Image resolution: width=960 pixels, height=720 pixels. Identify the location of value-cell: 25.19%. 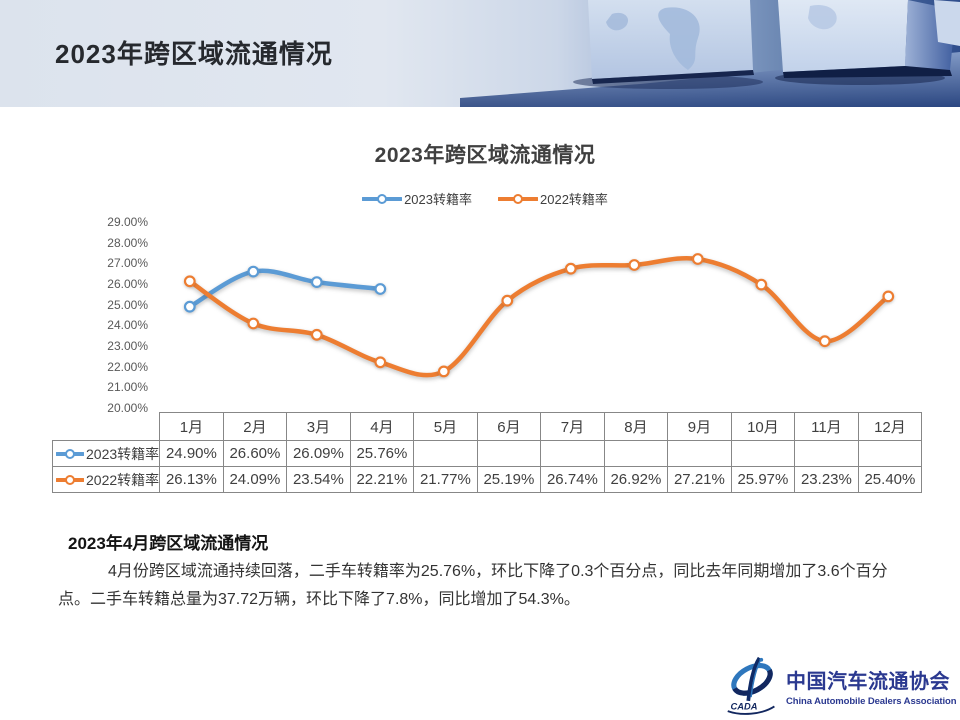
(509, 479).